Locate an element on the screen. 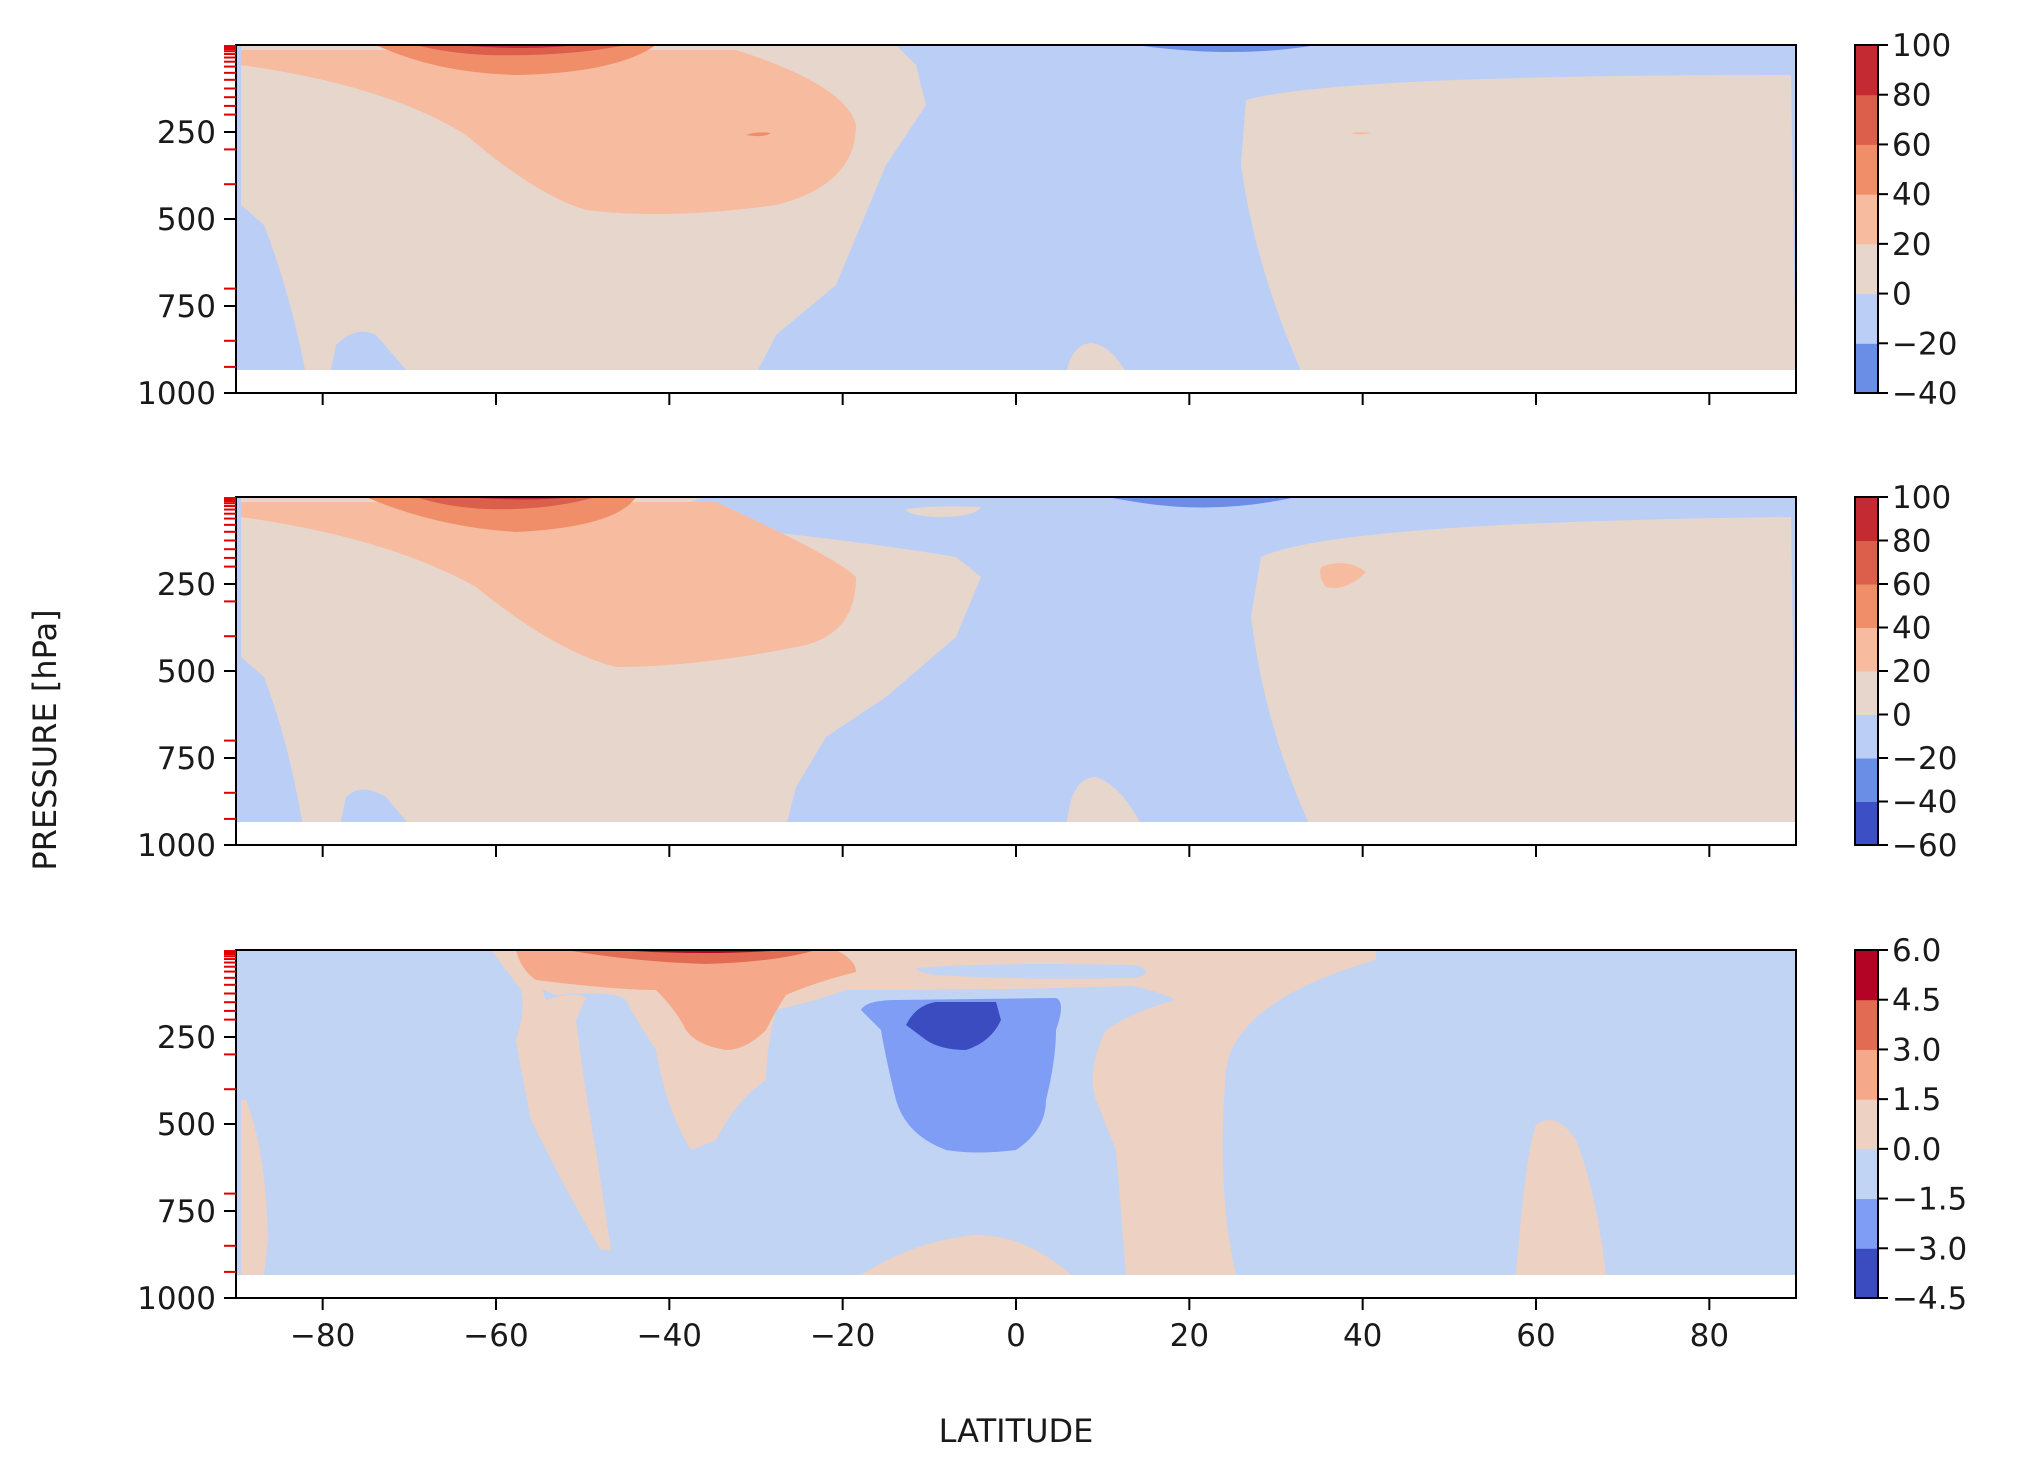 The width and height of the screenshot is (2025, 1474). colorbar-tick-label: 100 is located at coordinates (1921, 46).